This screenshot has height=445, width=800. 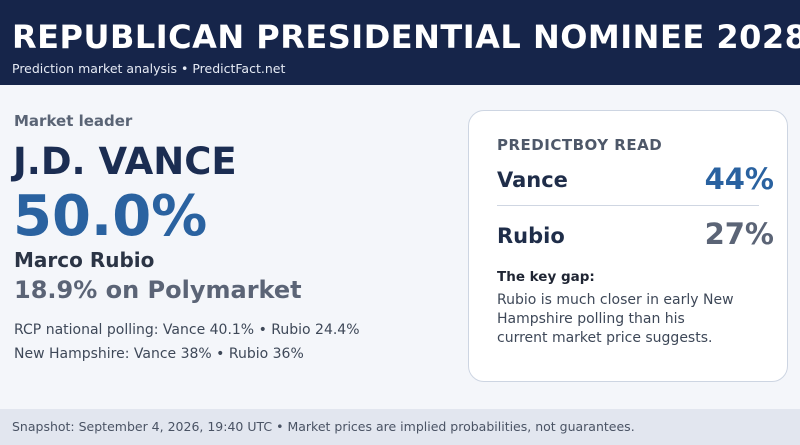 I want to click on row-name-rubio: Rubio, so click(x=531, y=236).